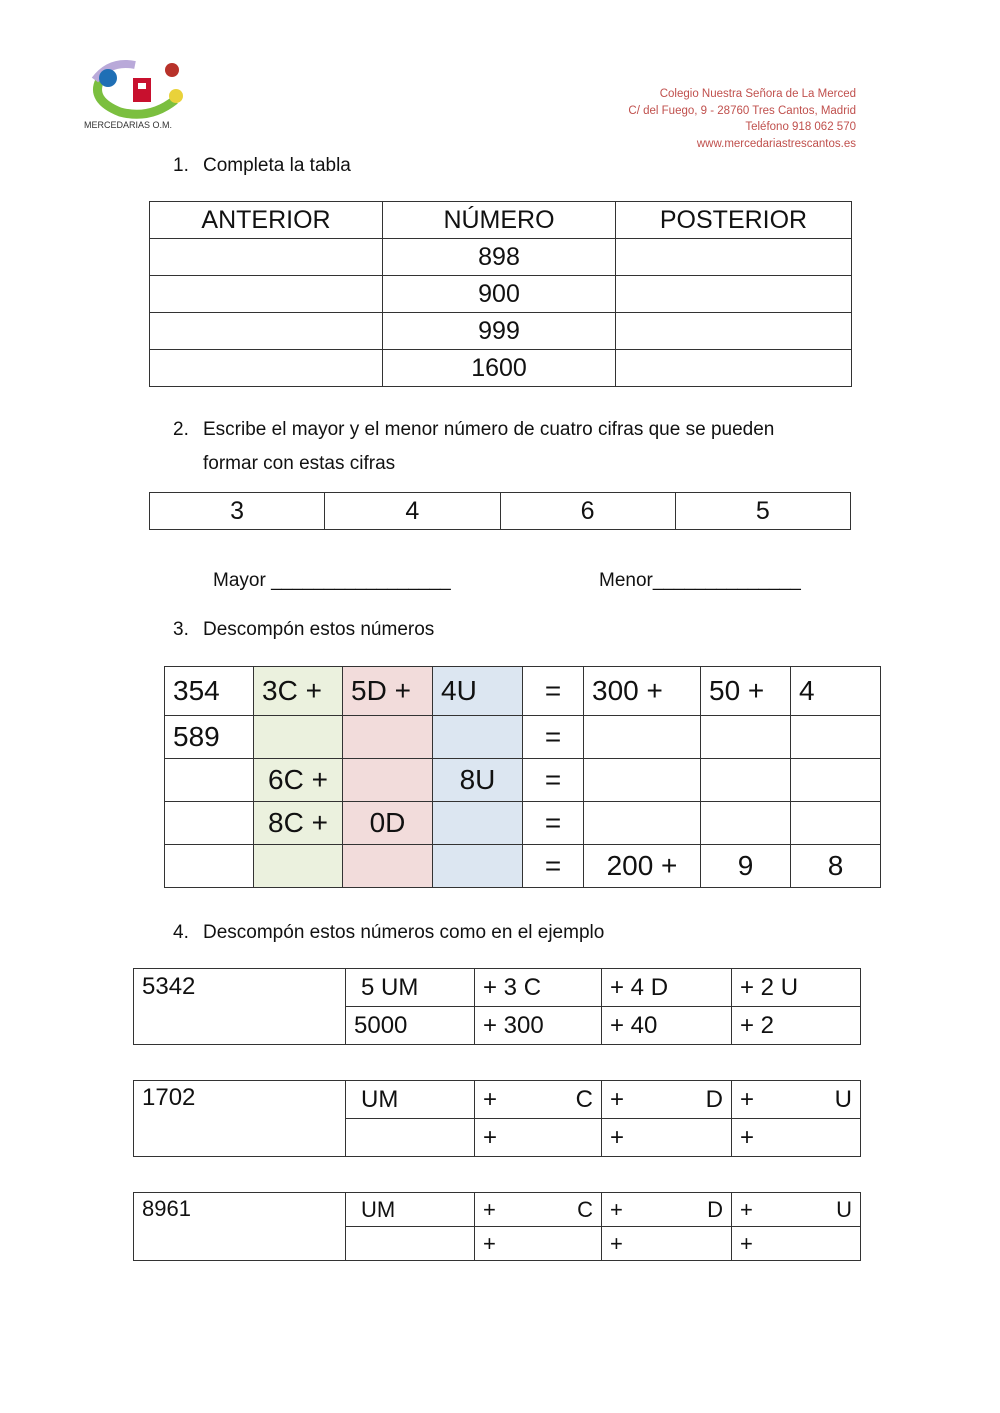 This screenshot has width=1000, height=1413. I want to click on cell: + 4 D, so click(666, 987).